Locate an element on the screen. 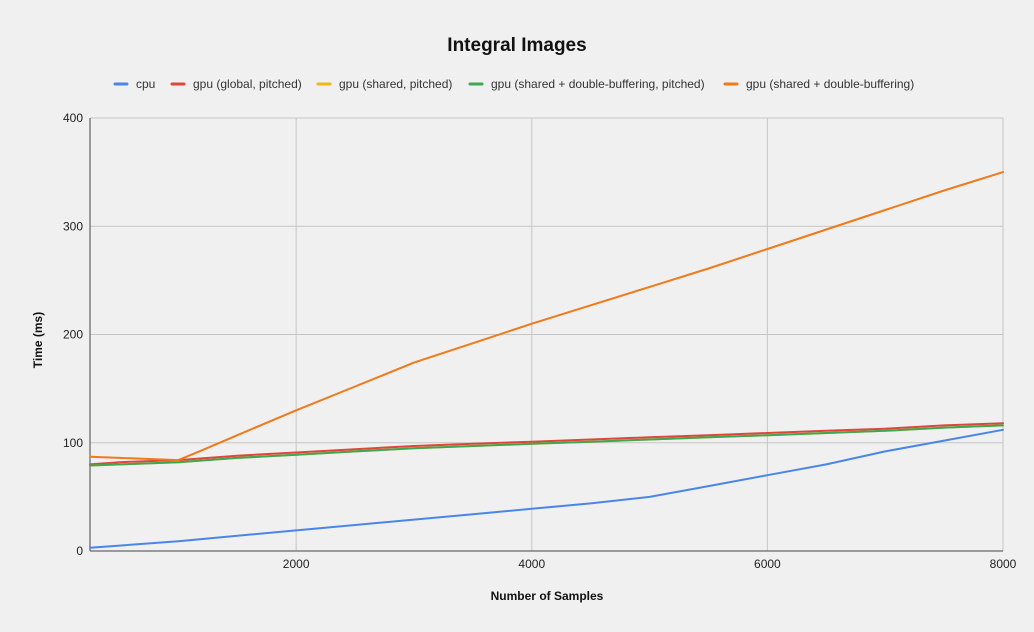 The height and width of the screenshot is (632, 1034). y-tick-label: 300 is located at coordinates (73, 226).